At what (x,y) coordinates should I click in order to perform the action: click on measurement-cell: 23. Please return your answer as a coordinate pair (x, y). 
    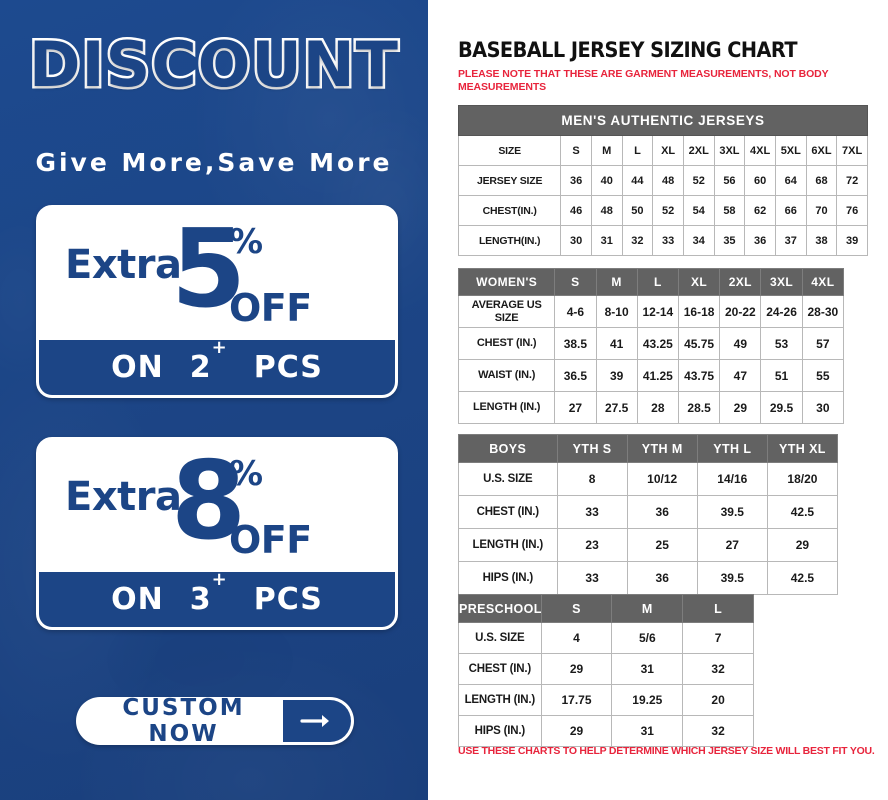
    Looking at the image, I should click on (592, 545).